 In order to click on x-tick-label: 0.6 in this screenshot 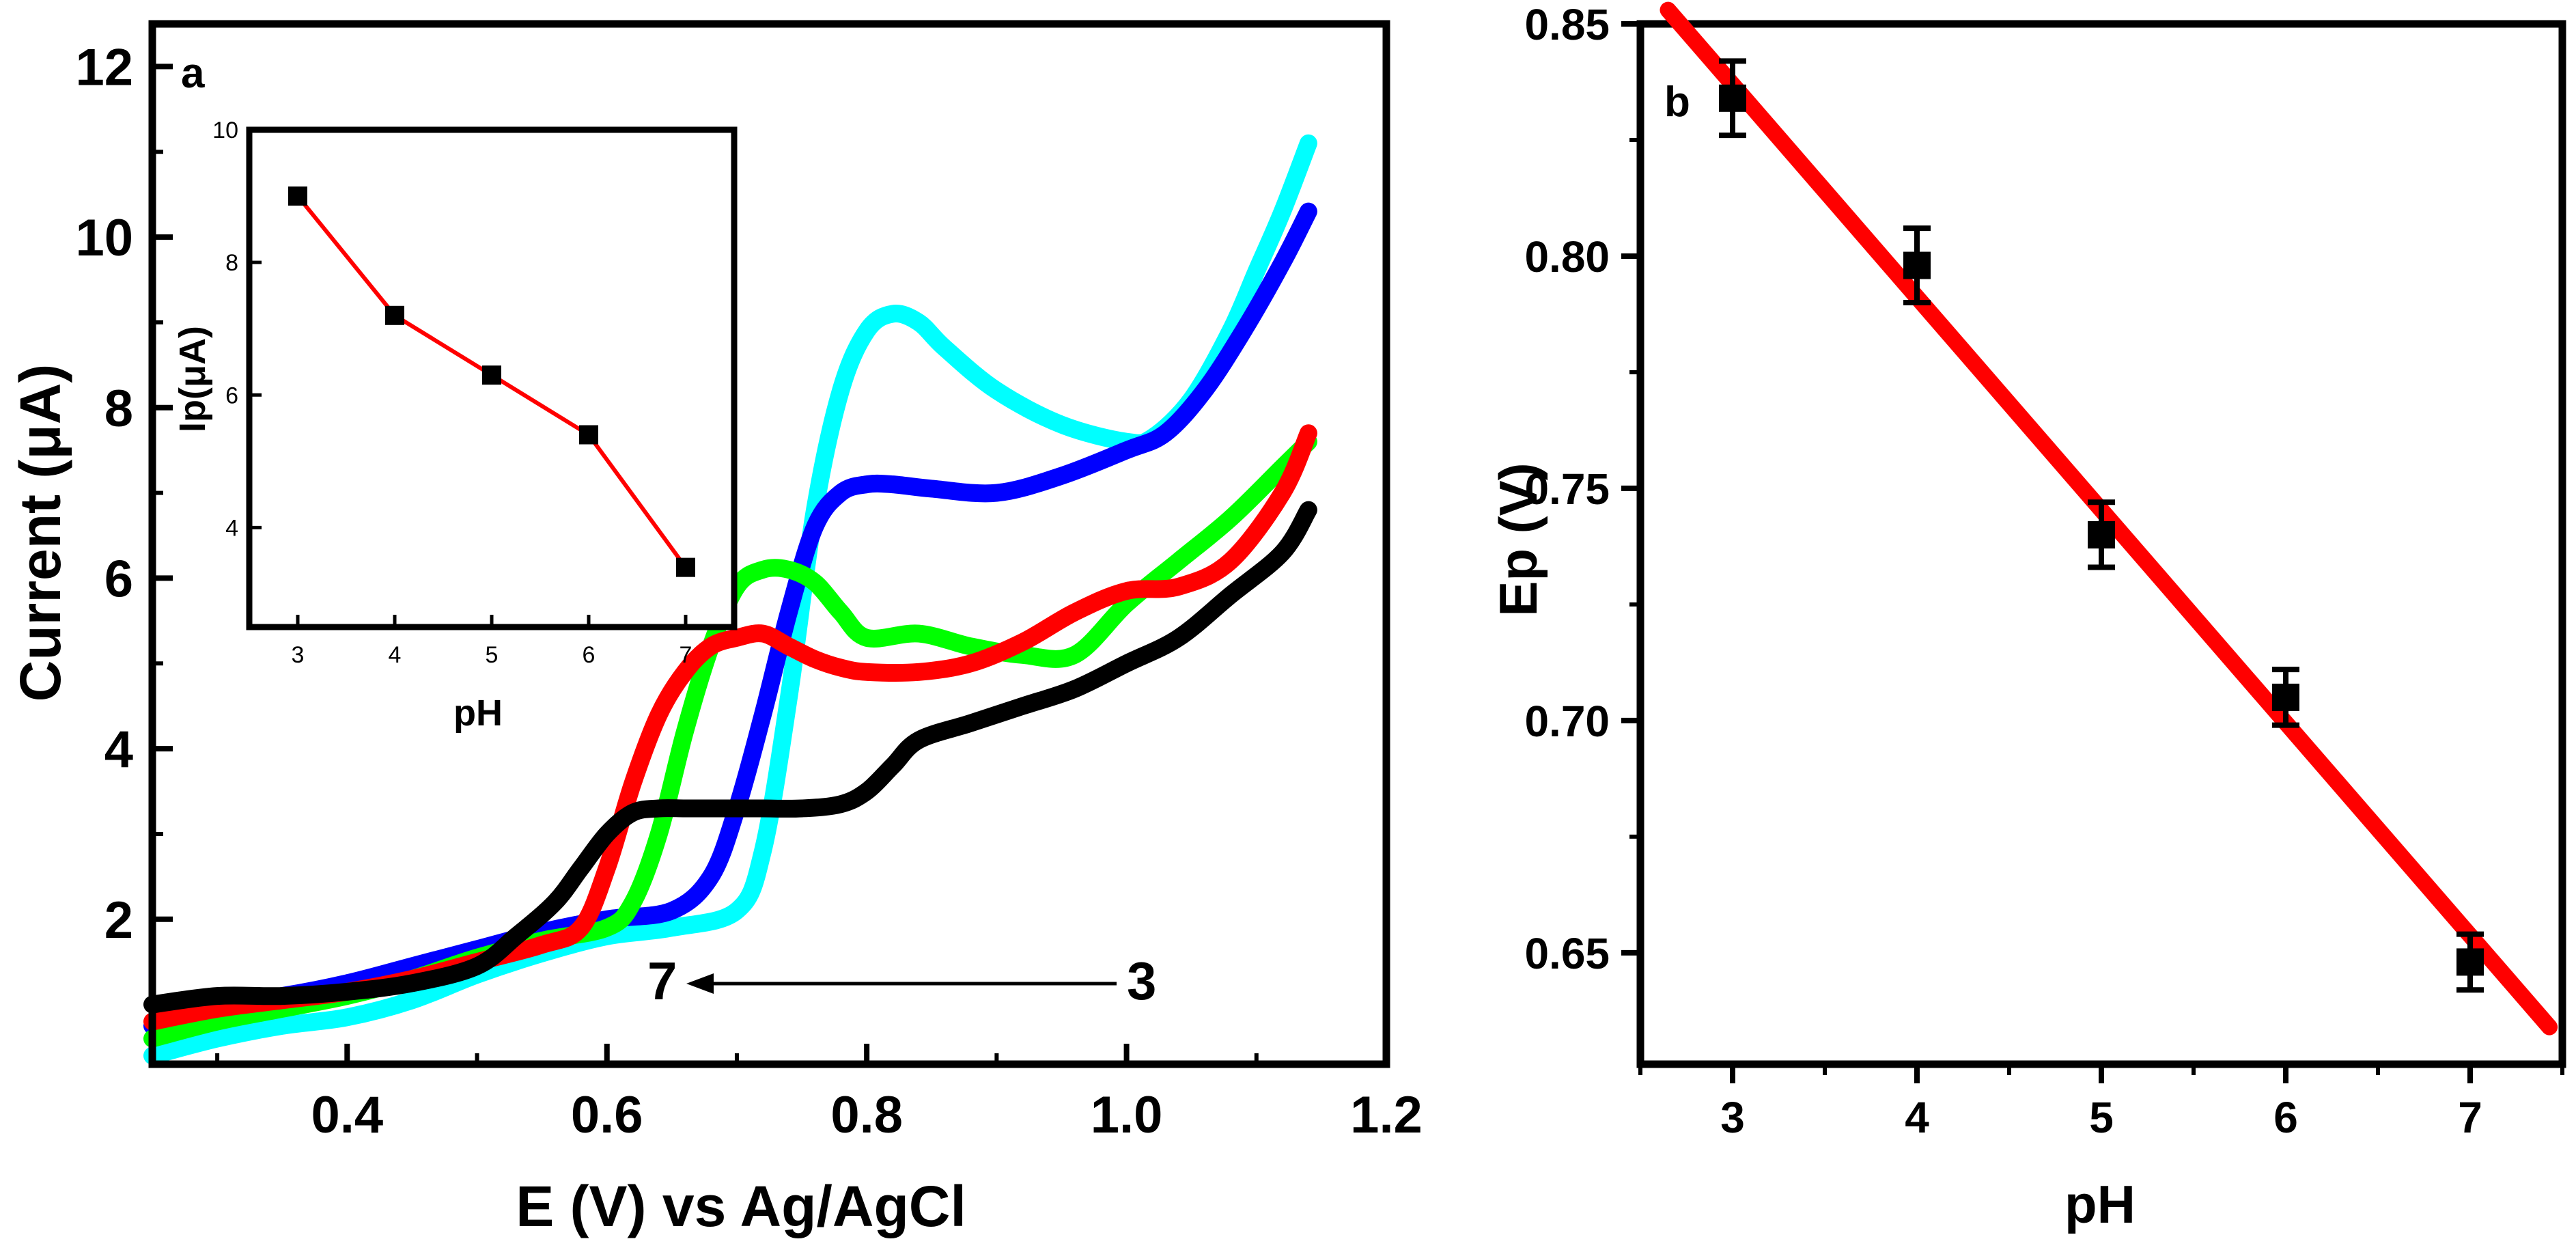, I will do `click(607, 1115)`.